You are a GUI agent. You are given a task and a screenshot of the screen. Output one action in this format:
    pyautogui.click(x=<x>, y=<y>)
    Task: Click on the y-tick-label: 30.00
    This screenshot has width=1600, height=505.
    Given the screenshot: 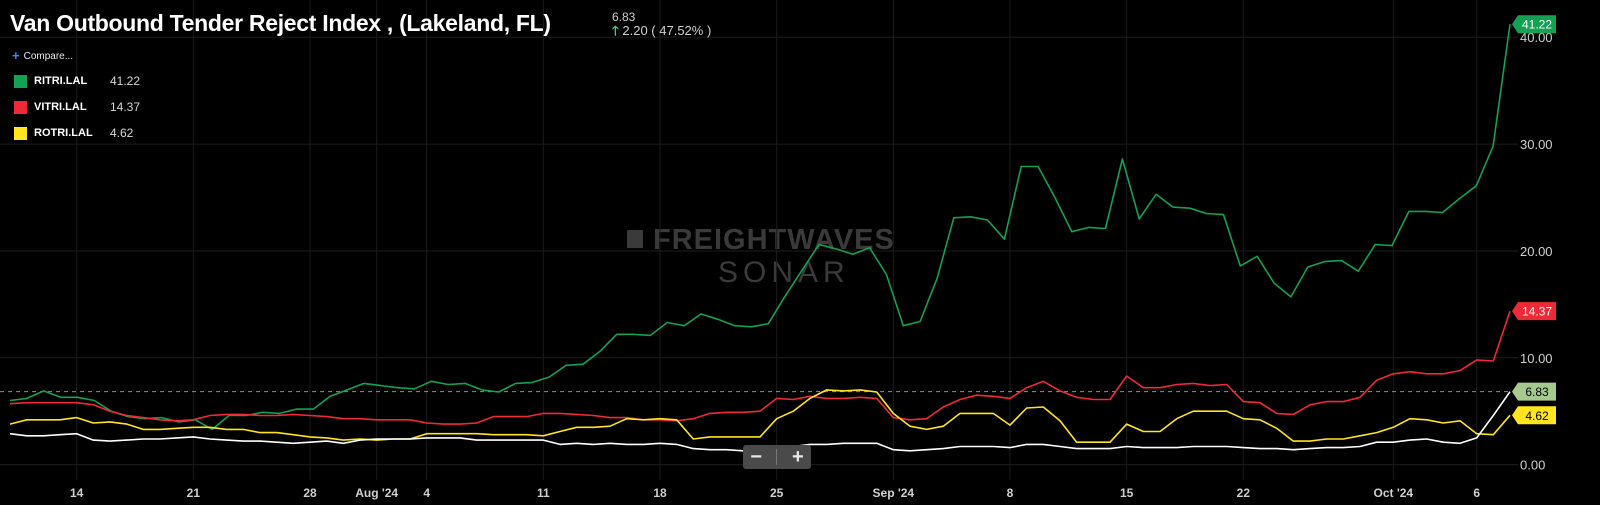 What is the action you would take?
    pyautogui.click(x=1536, y=144)
    